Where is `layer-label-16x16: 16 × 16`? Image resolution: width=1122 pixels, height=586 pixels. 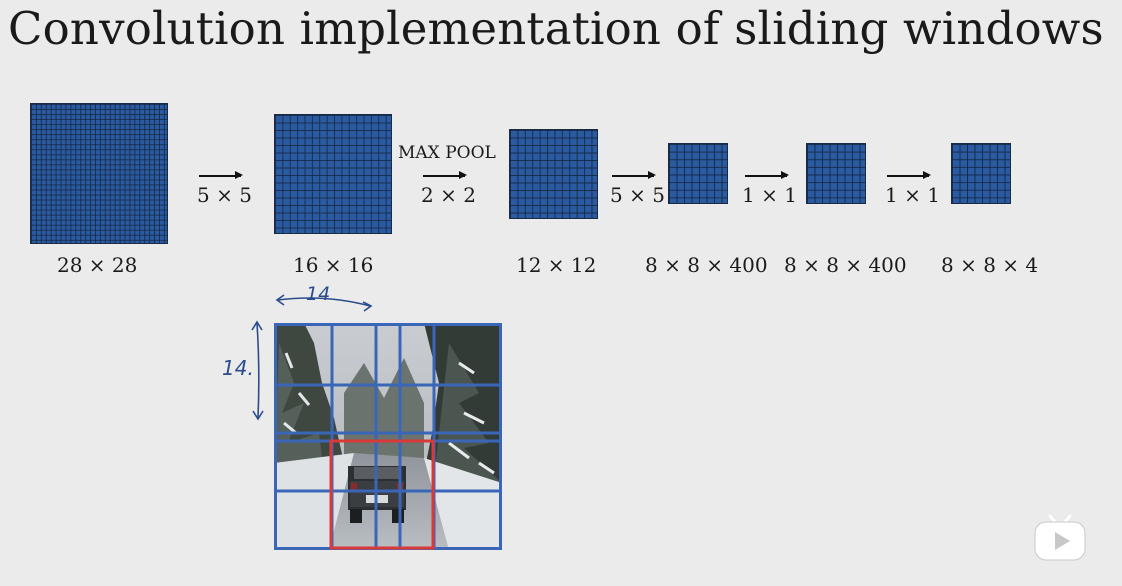 layer-label-16x16: 16 × 16 is located at coordinates (333, 265).